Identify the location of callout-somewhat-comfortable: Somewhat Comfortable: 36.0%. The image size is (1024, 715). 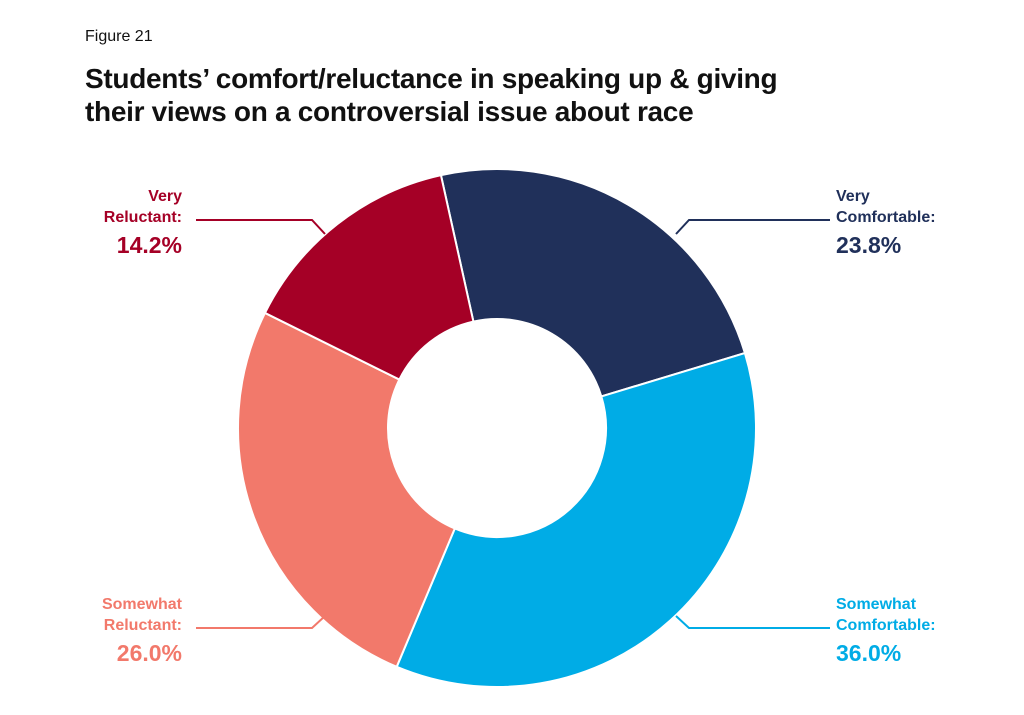
(886, 631).